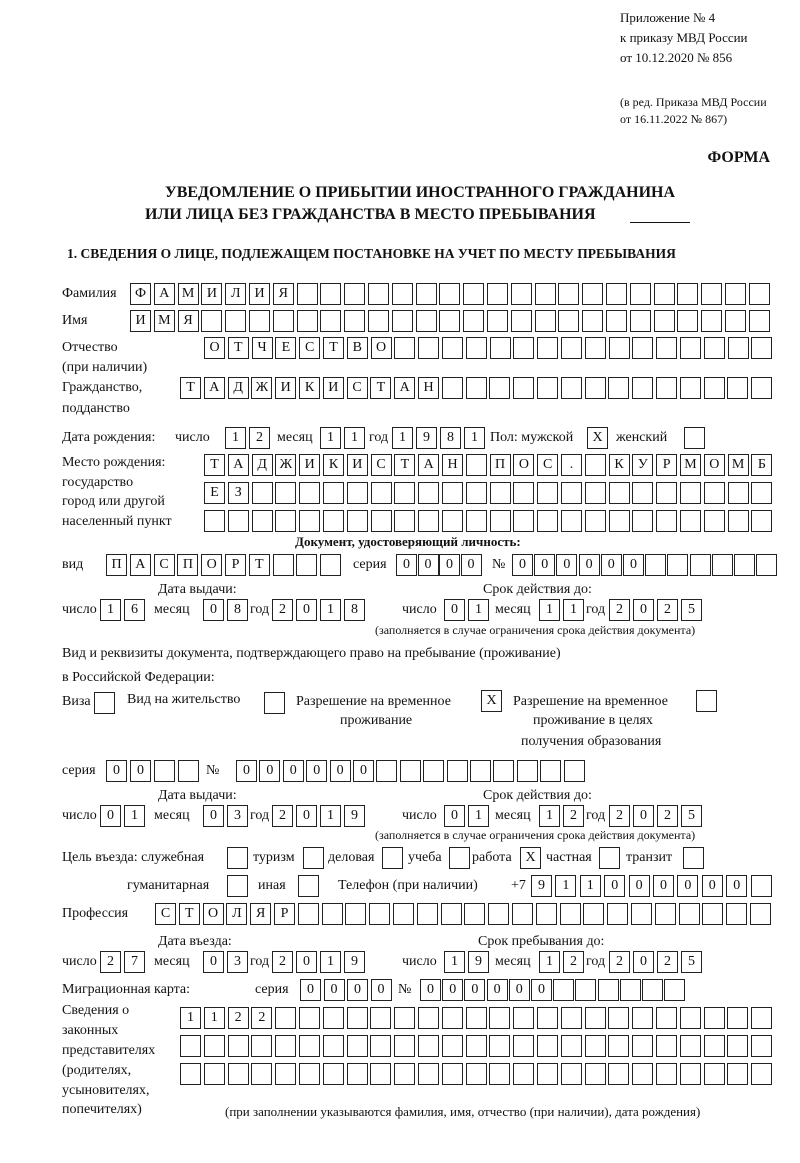 This screenshot has width=800, height=1163. Describe the element at coordinates (188, 565) in the screenshot. I see `char-box: П` at that location.